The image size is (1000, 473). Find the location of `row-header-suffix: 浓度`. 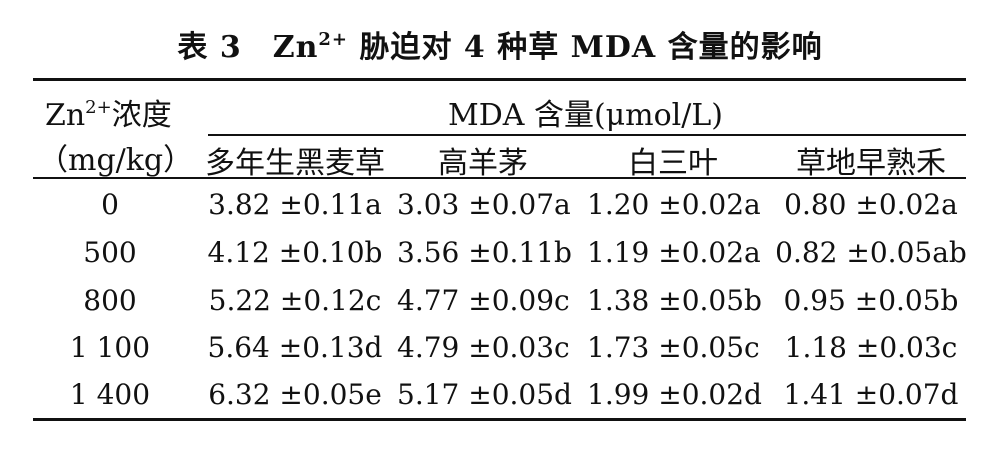

row-header-suffix: 浓度 is located at coordinates (141, 115).